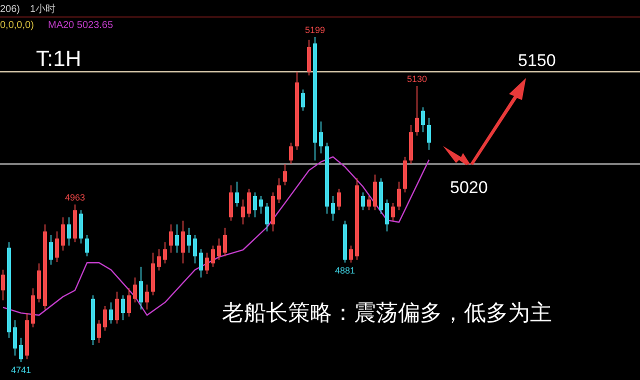  Describe the element at coordinates (43, 9) in the screenshot. I see `text: 1小时` at that location.